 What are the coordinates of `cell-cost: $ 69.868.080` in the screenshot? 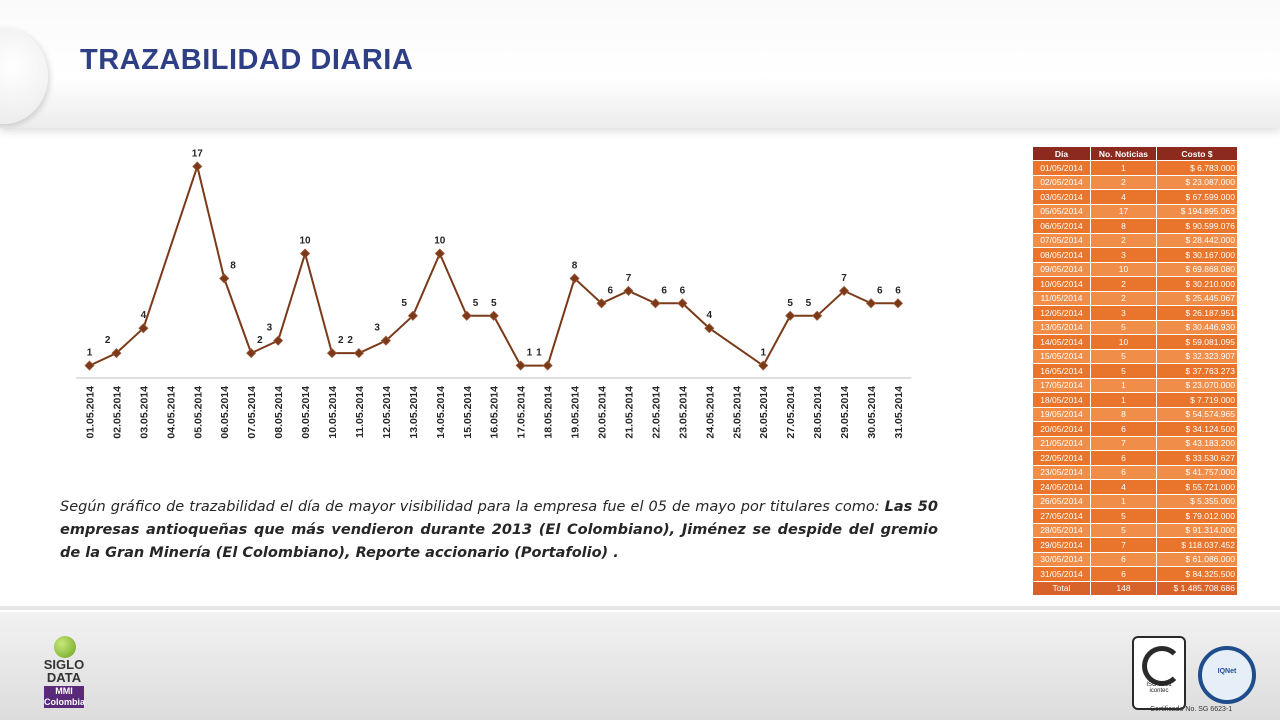 It's located at (1197, 269).